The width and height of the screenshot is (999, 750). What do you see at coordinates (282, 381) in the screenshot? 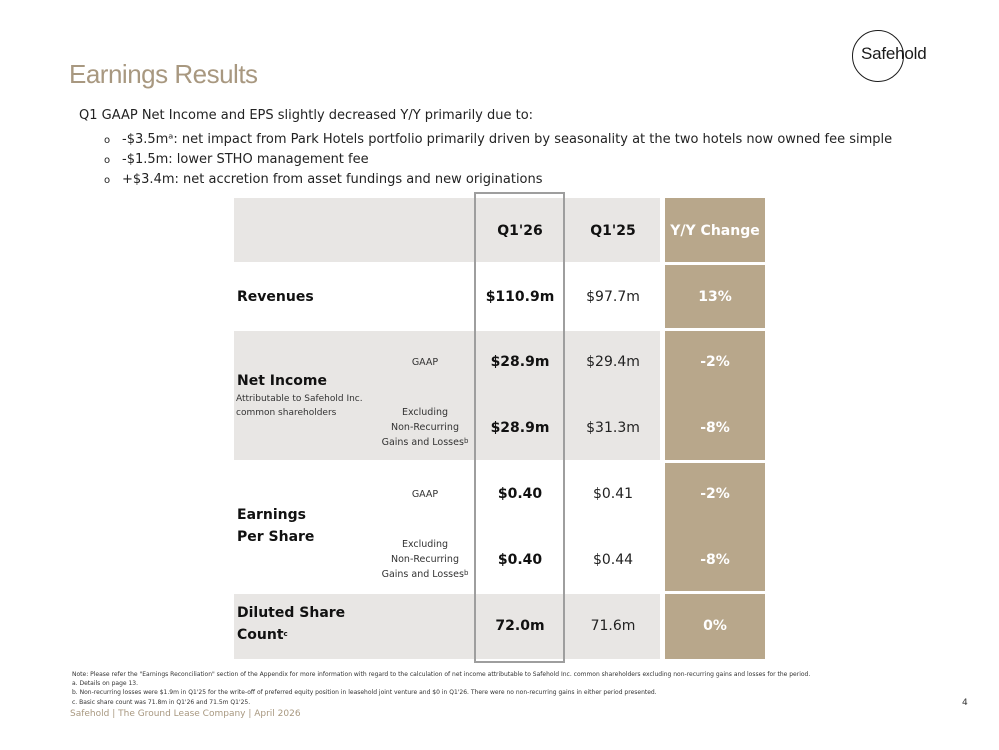
I see `net-income-label: Net Income` at bounding box center [282, 381].